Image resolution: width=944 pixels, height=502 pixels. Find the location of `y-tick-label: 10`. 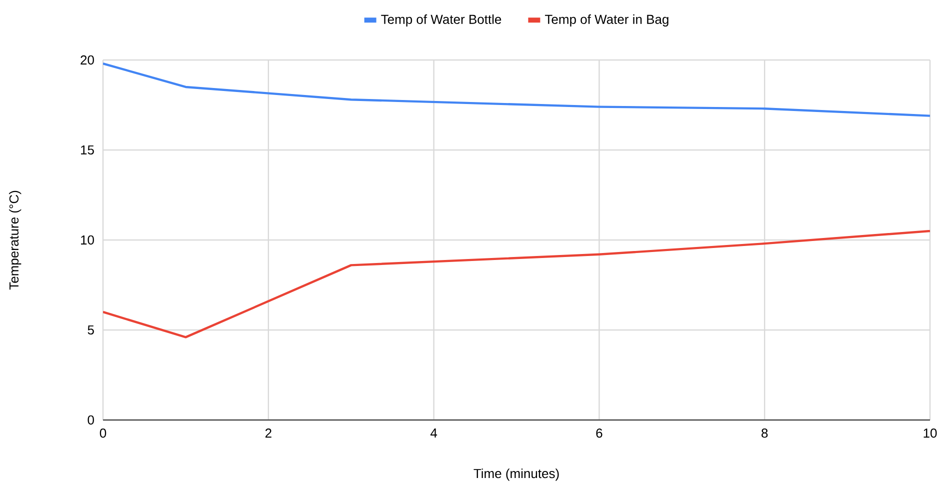

y-tick-label: 10 is located at coordinates (87, 240).